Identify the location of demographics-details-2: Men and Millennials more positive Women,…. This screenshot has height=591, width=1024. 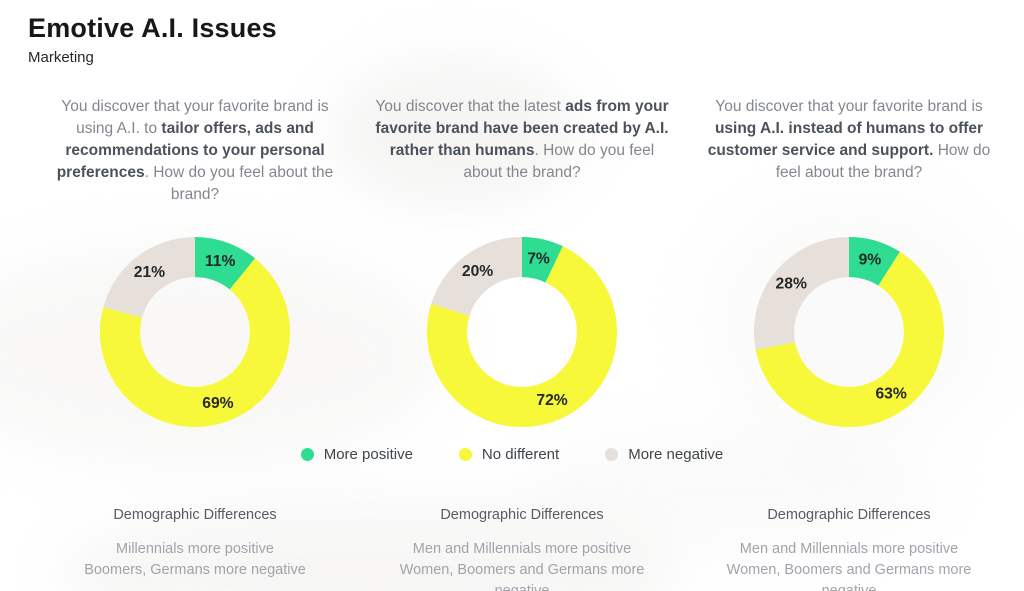
(522, 565).